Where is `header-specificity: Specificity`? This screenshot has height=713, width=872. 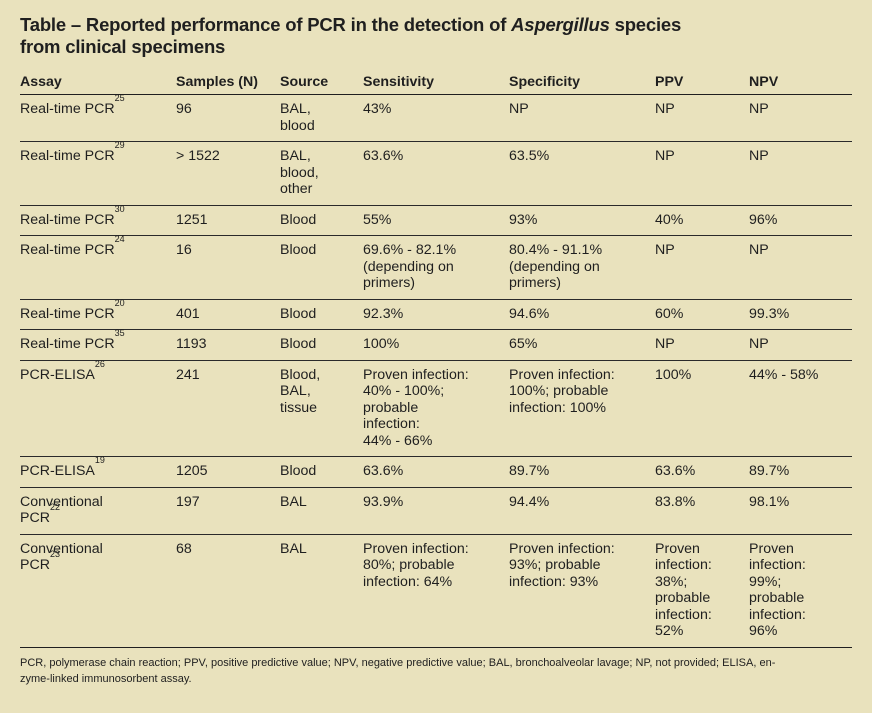
header-specificity: Specificity is located at coordinates (582, 83).